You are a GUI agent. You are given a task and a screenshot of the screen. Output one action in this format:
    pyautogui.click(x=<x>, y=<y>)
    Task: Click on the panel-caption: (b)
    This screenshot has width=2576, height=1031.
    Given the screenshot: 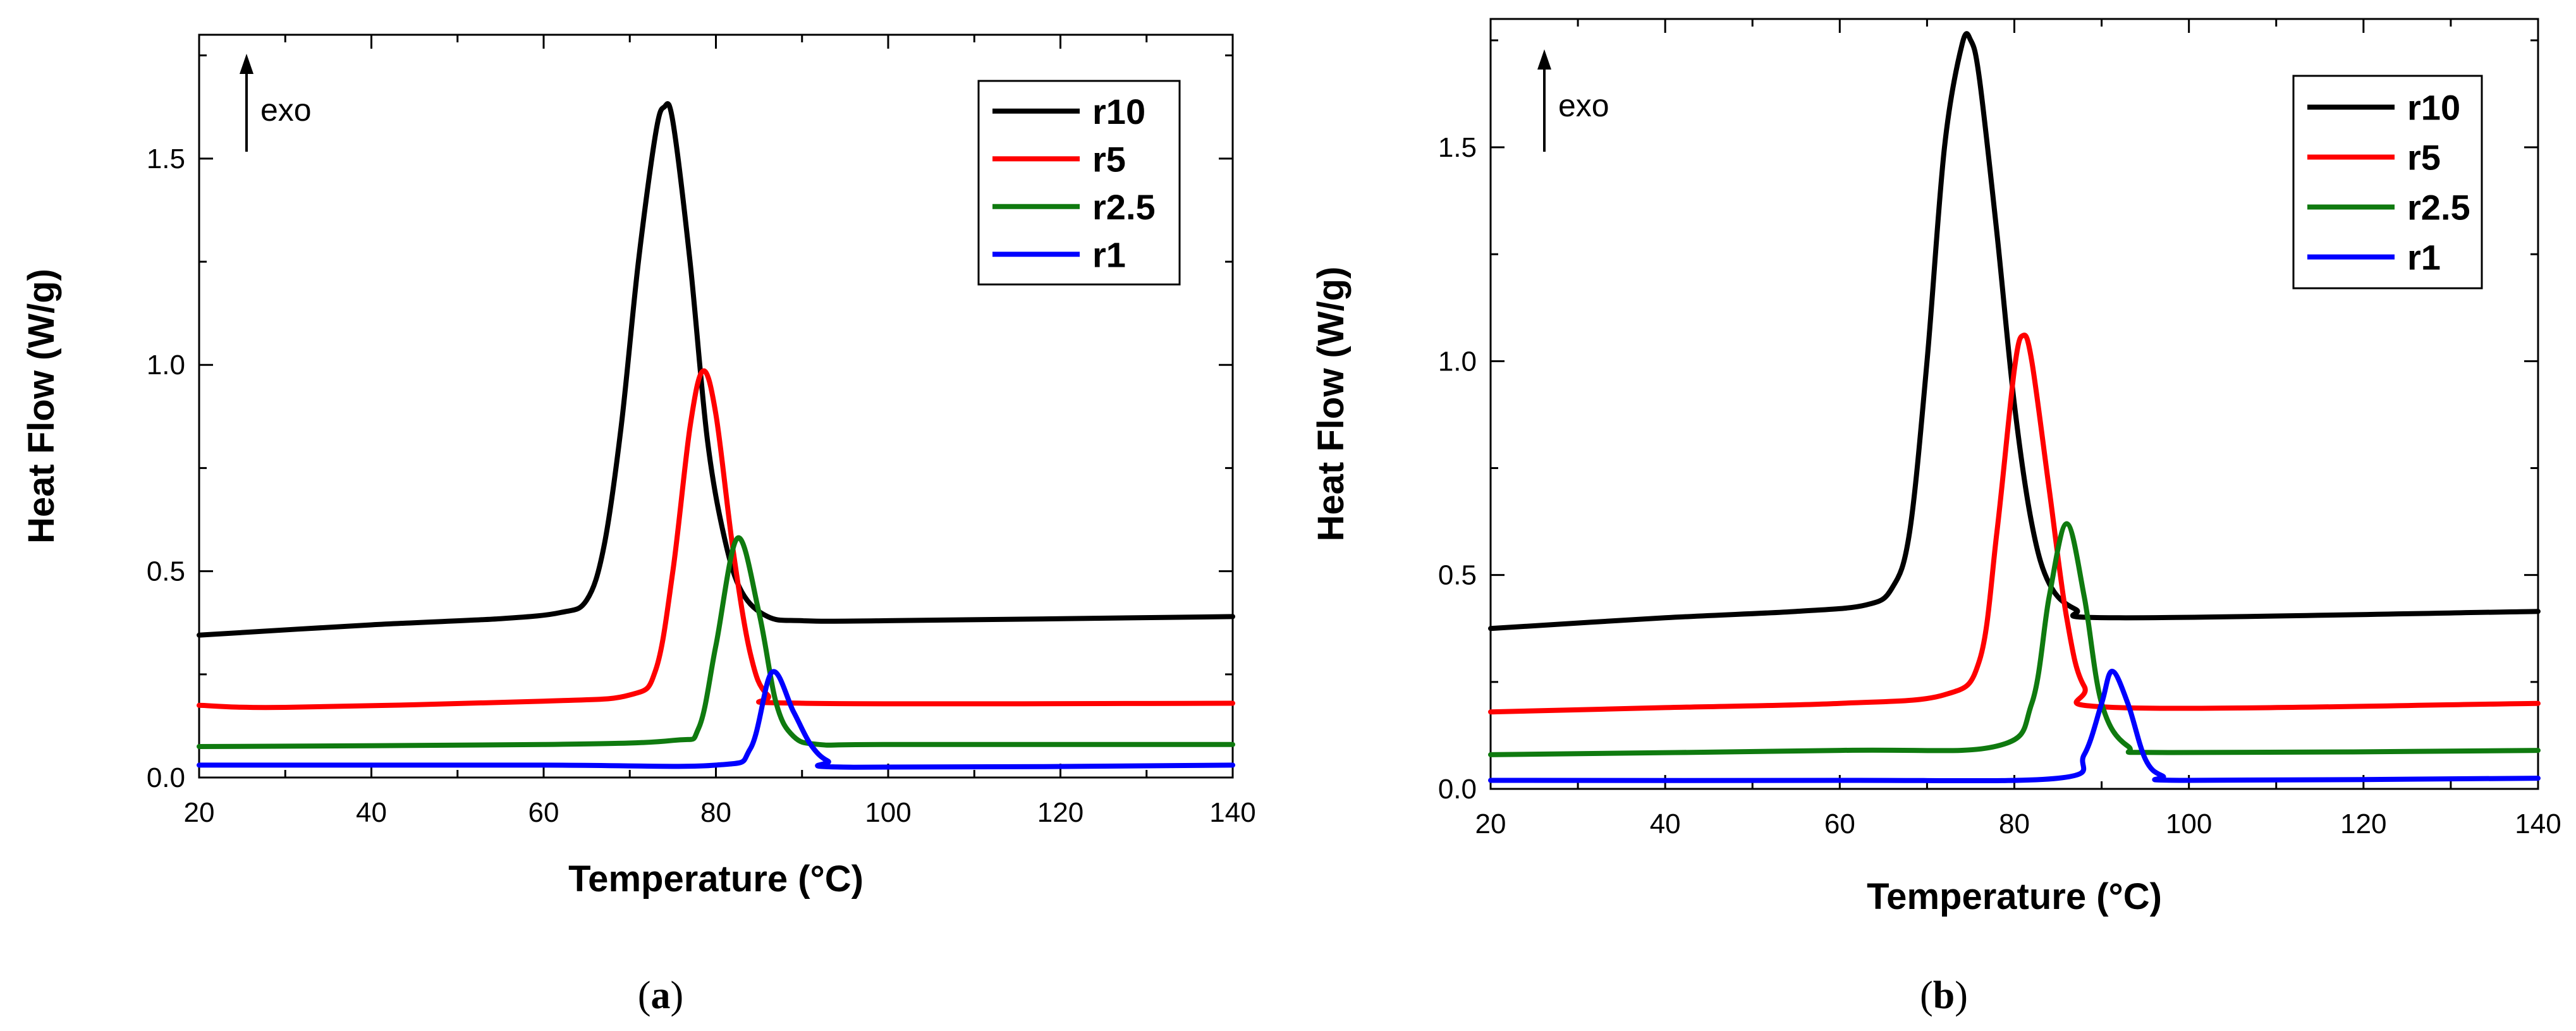 What is the action you would take?
    pyautogui.click(x=1944, y=996)
    